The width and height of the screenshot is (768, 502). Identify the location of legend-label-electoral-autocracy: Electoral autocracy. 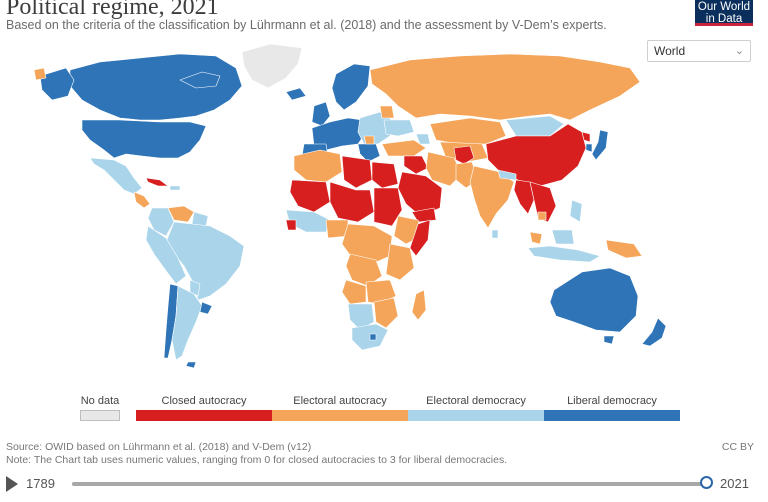
(340, 401).